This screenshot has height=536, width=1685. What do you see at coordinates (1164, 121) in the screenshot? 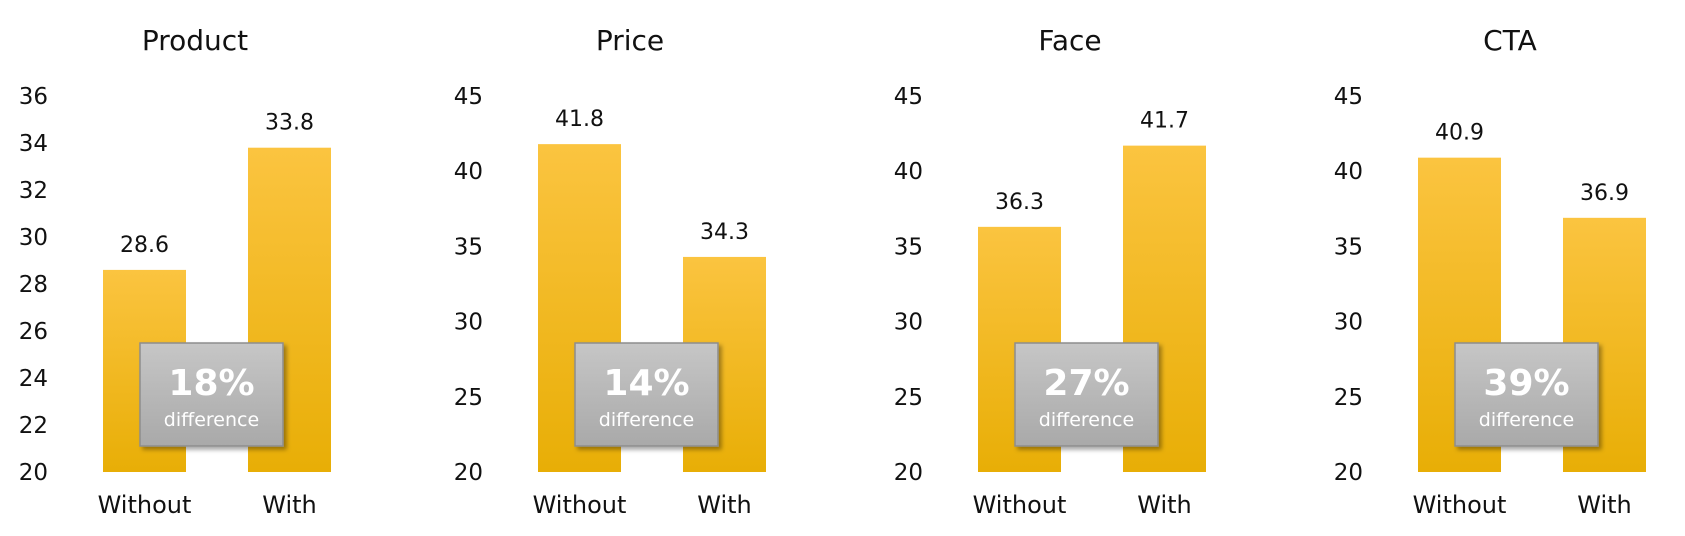
I see `value-label: 41.7` at bounding box center [1164, 121].